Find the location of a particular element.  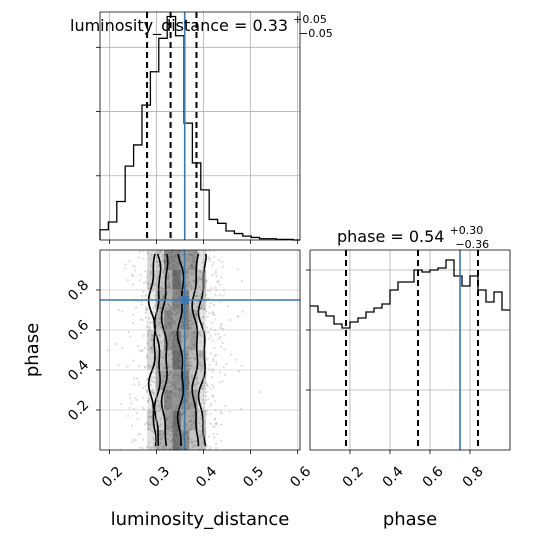

joint-y-ticks: 0.2 0.4 0.6 0.8 is located at coordinates (82, 350).